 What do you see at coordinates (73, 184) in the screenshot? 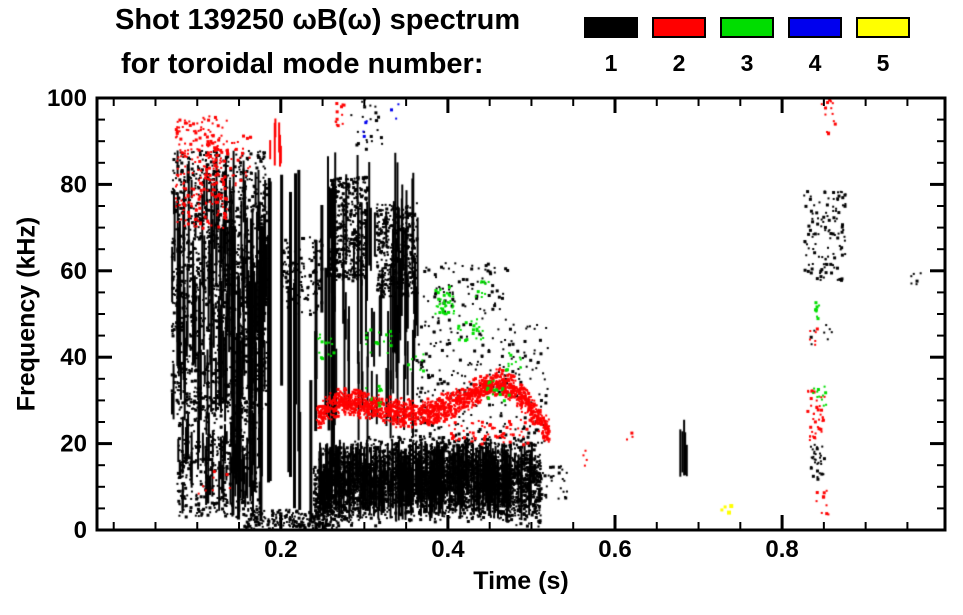
I see `y-tick-label: 80` at bounding box center [73, 184].